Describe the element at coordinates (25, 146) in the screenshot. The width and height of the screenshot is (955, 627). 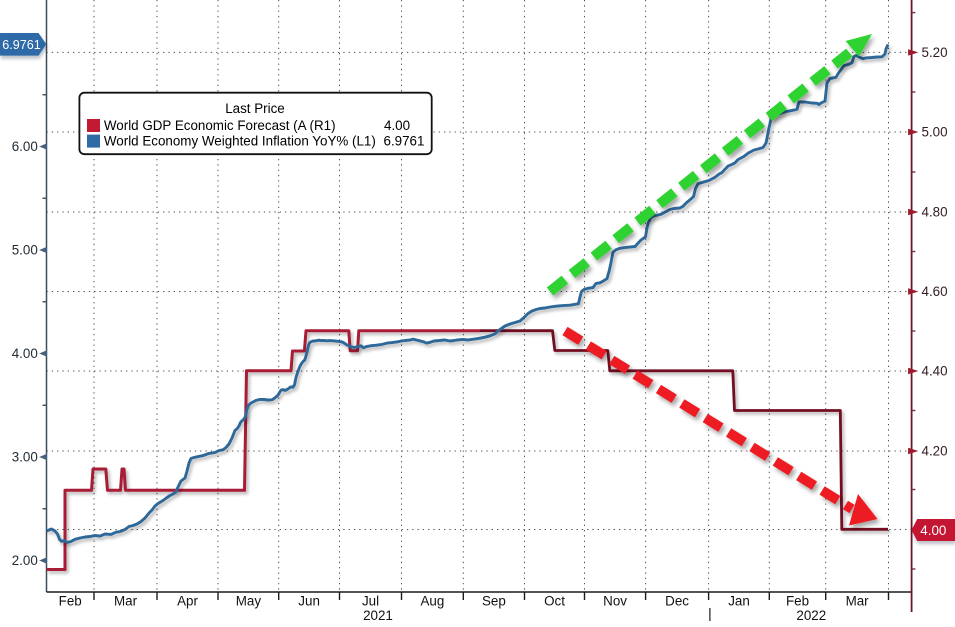
I see `svg-text: 6.00` at that location.